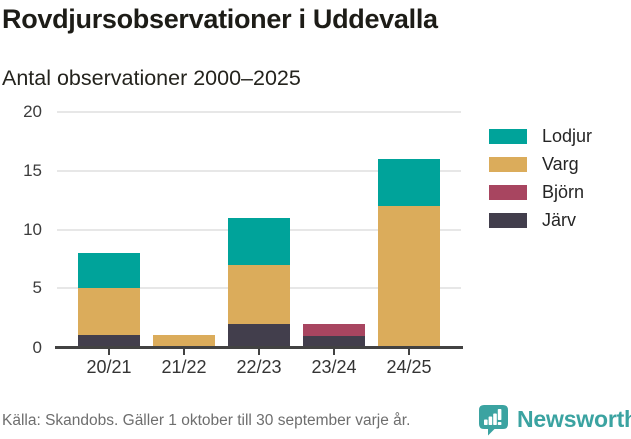  Describe the element at coordinates (574, 419) in the screenshot. I see `newsworthy-wordmark: Newsworthy` at that location.